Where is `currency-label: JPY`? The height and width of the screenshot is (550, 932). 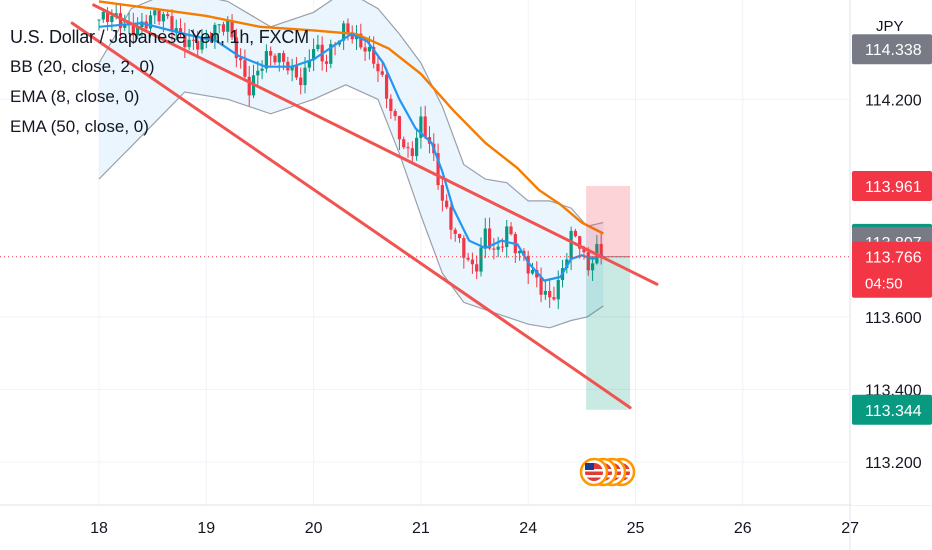 currency-label: JPY is located at coordinates (890, 26).